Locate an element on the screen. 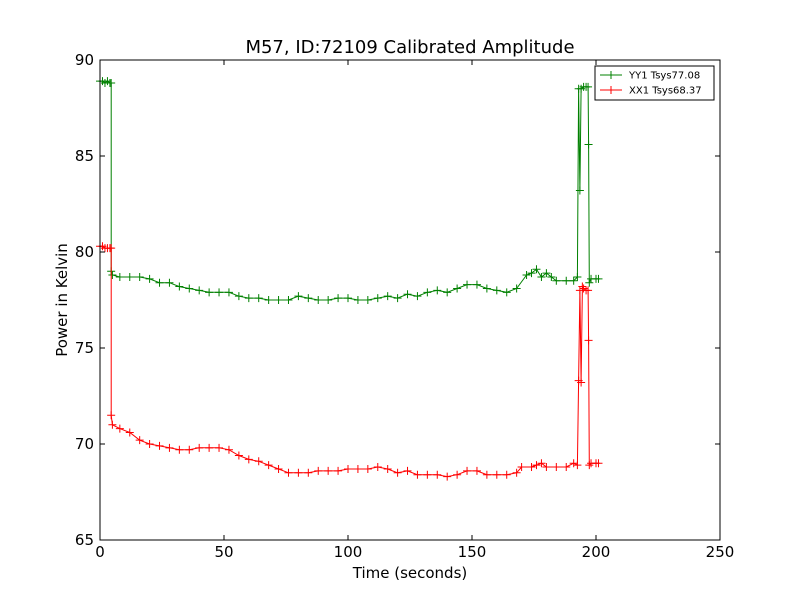  x-tick-label: 100 is located at coordinates (348, 552).